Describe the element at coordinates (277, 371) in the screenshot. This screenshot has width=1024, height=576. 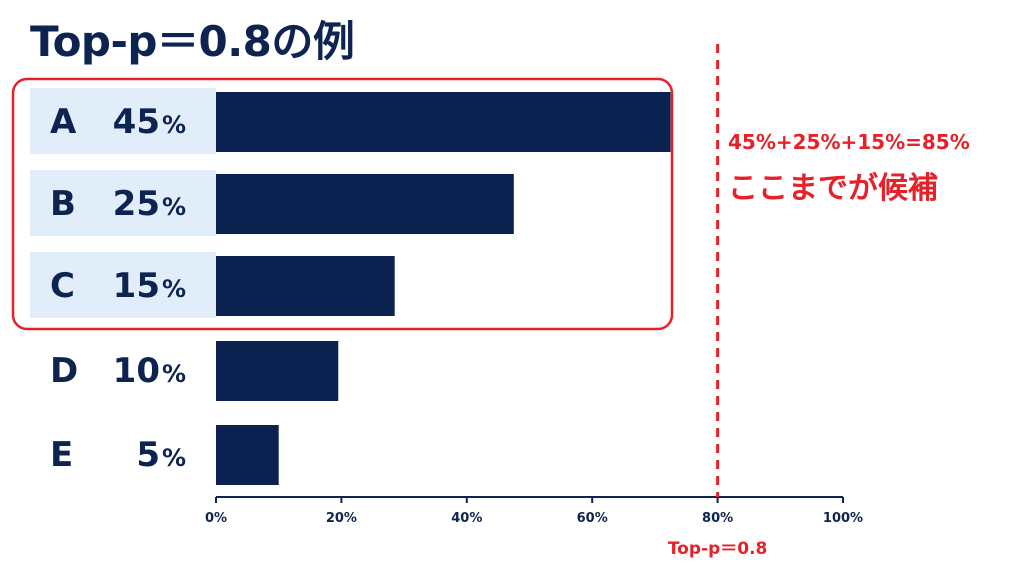
I see `bar-d` at that location.